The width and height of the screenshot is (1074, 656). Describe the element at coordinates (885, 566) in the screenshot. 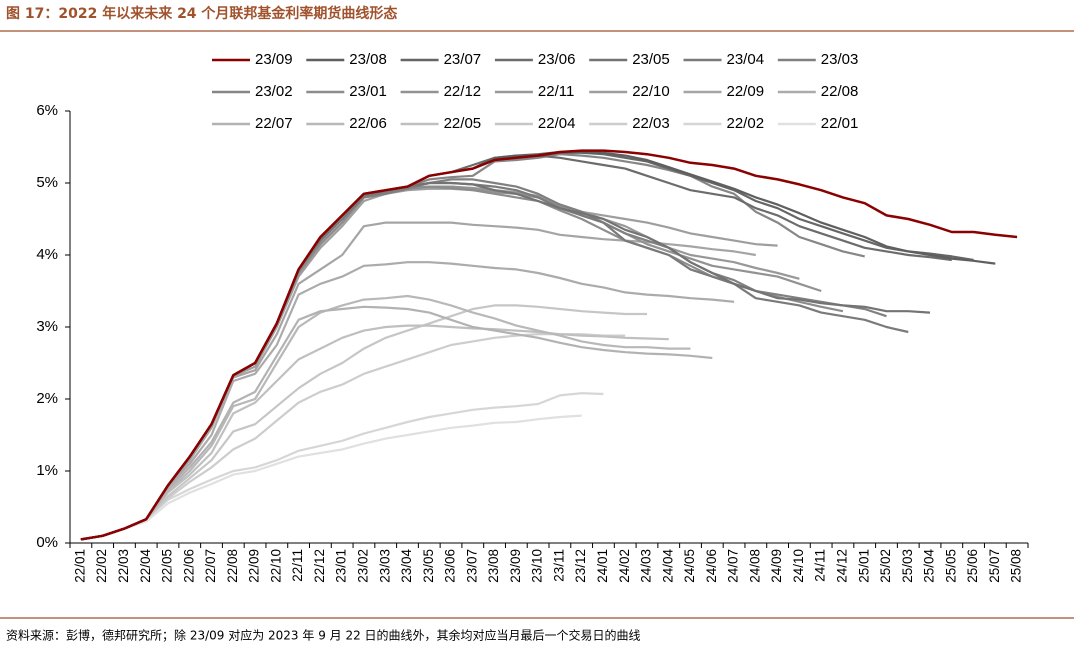

I see `x-tick-label: 25/02` at that location.